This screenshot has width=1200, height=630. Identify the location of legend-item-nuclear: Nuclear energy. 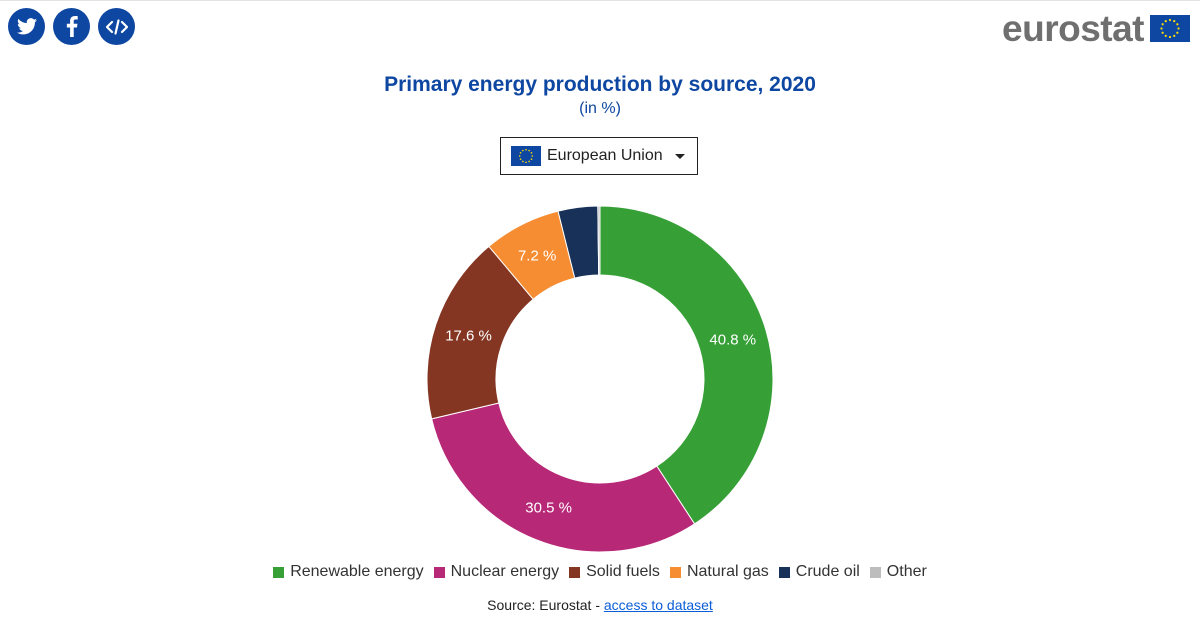
(496, 572).